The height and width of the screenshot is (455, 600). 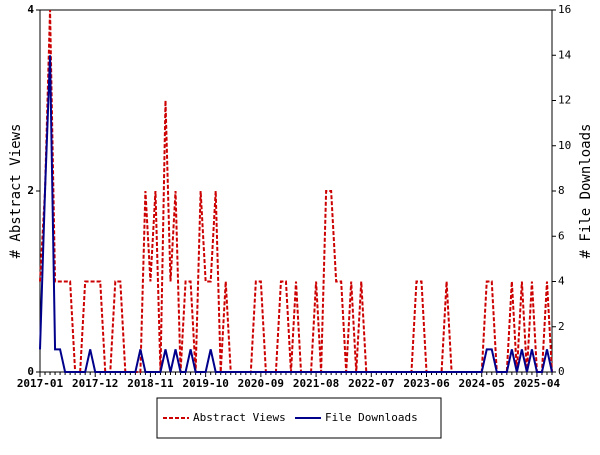 What do you see at coordinates (564, 9) in the screenshot?
I see `y2-tick-label: 16` at bounding box center [564, 9].